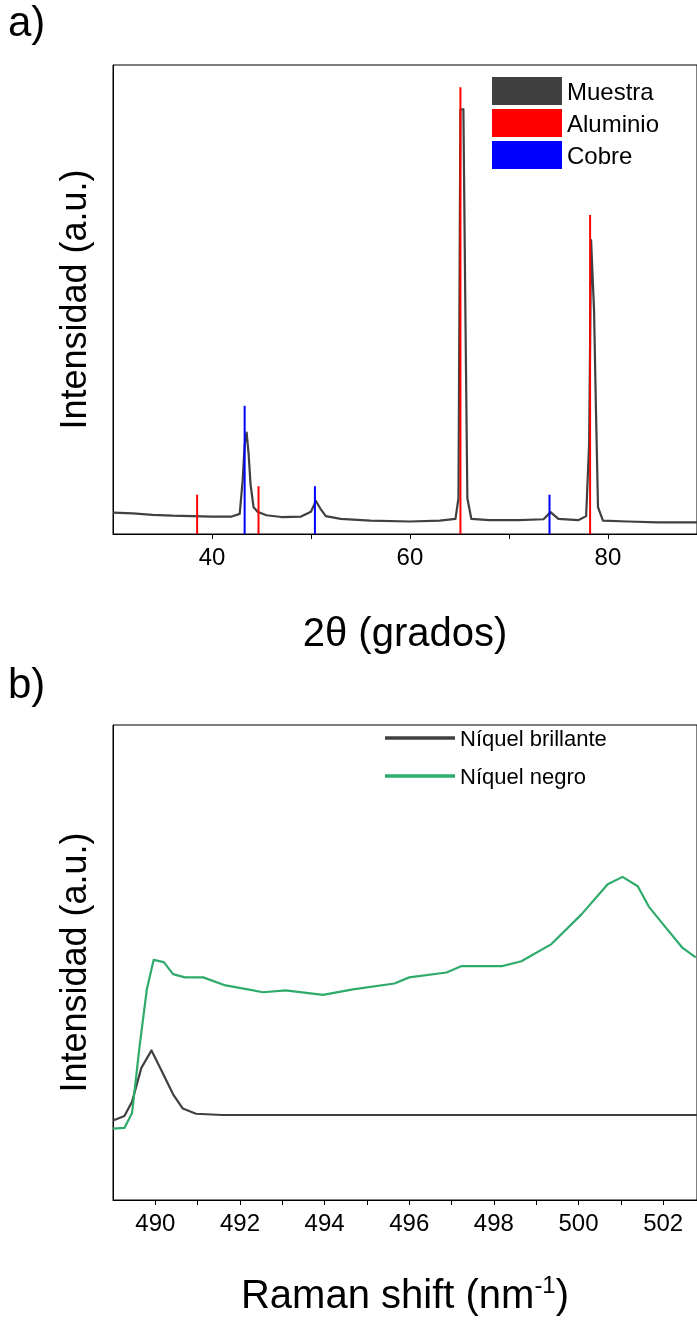 The height and width of the screenshot is (1324, 697). What do you see at coordinates (611, 91) in the screenshot?
I see `legend-label: Muestra` at bounding box center [611, 91].